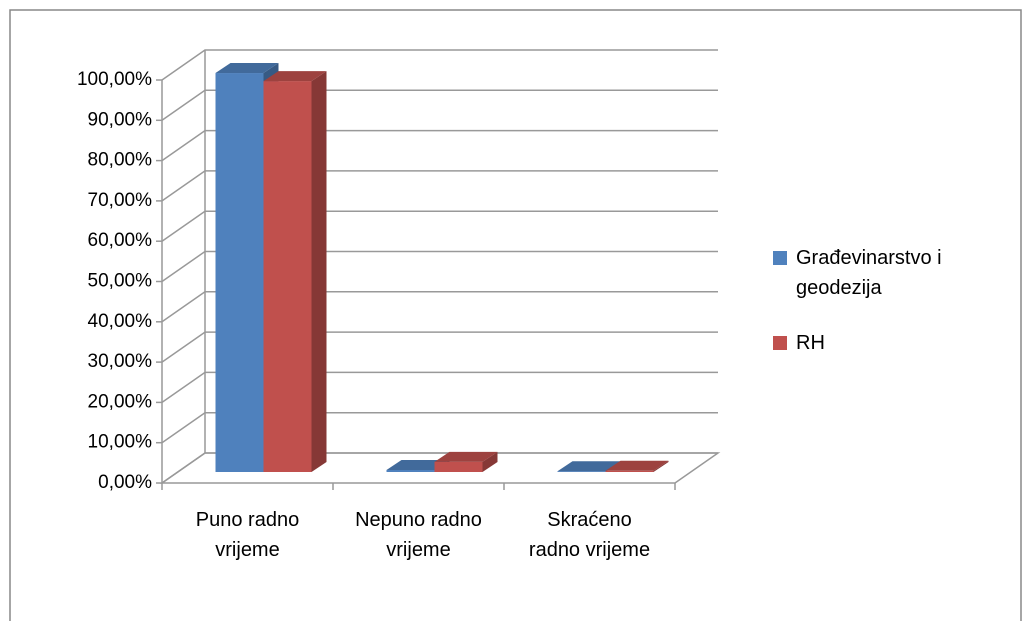  Describe the element at coordinates (120, 281) in the screenshot. I see `y-tick-label: 50,00%` at that location.